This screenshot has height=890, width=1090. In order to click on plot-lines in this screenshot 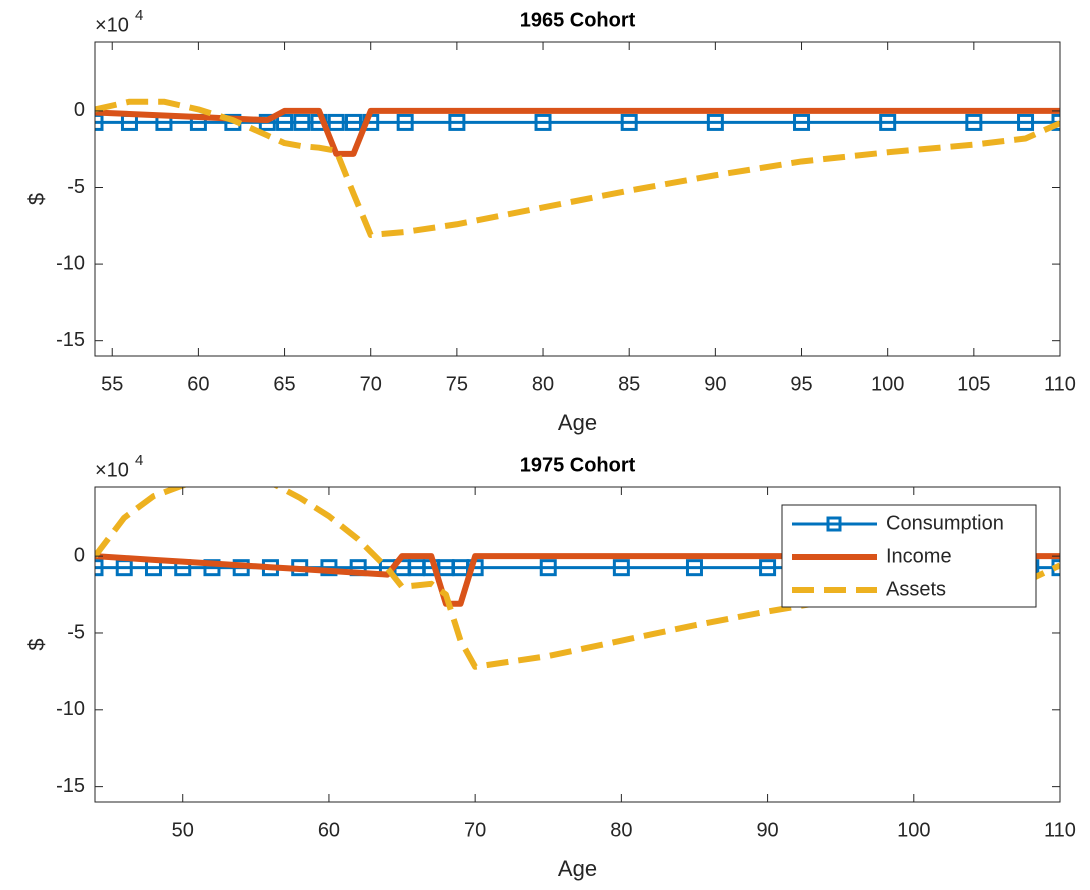, I will do `click(577, 168)`.